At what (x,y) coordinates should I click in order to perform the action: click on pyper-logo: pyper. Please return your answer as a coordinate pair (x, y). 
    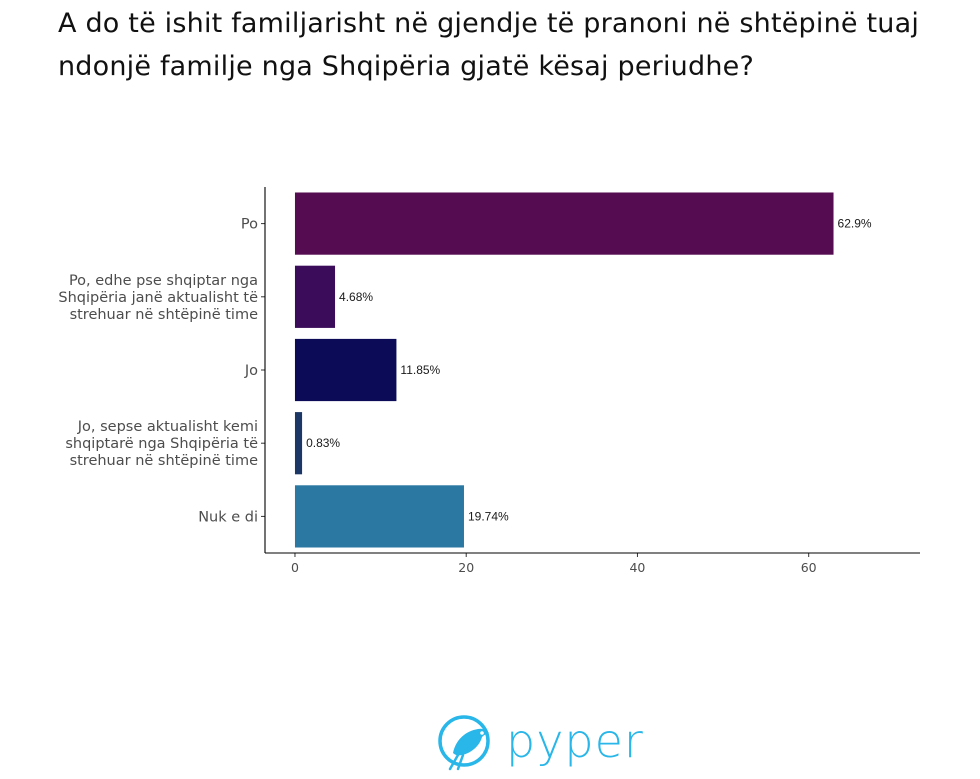
    Looking at the image, I should click on (540, 741).